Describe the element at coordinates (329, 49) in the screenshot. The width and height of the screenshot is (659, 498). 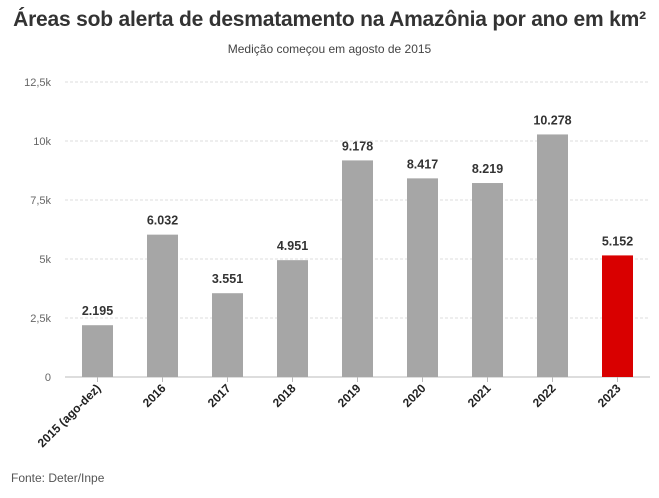
I see `chart-subtitle: Medição começou em agosto de 2015` at that location.